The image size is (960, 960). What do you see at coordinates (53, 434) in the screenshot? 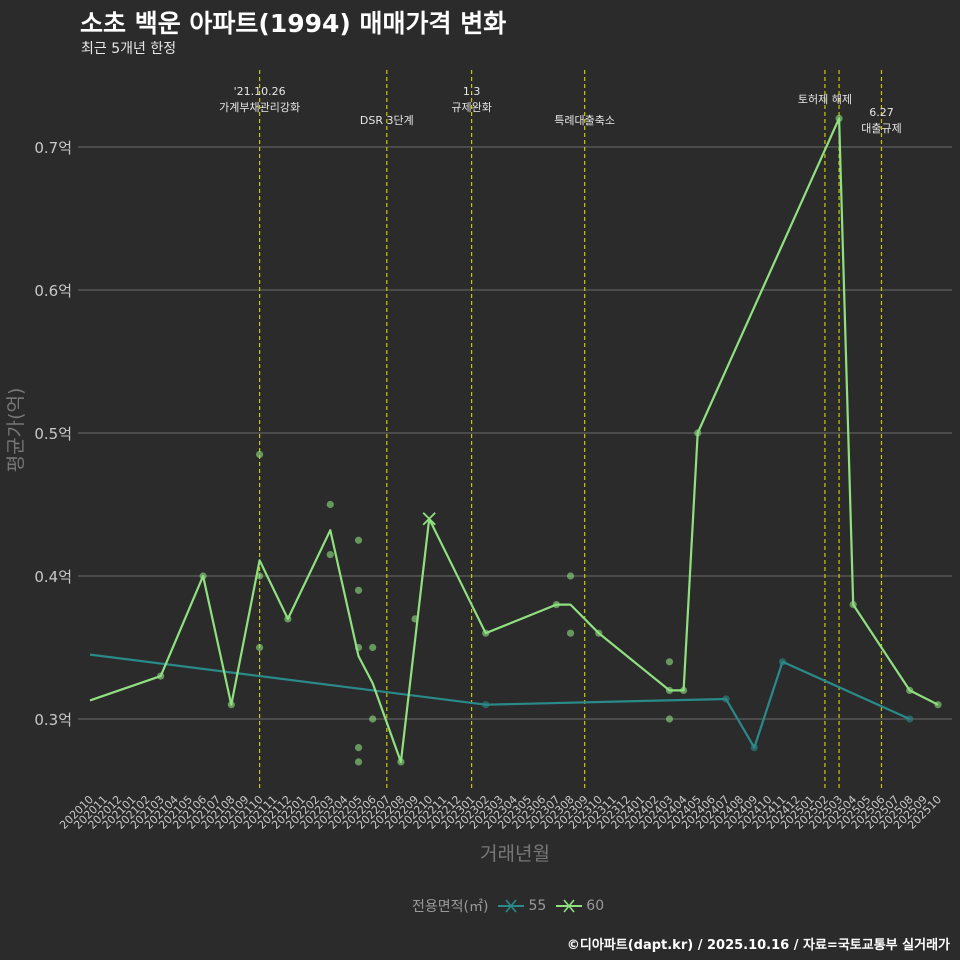
I see `y-tick-label: 0.5억` at bounding box center [53, 434].